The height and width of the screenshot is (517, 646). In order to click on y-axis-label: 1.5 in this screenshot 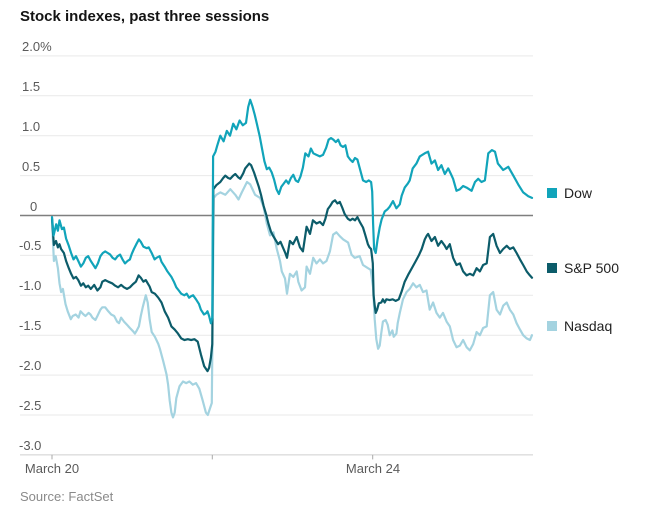, I will do `click(31, 86)`.